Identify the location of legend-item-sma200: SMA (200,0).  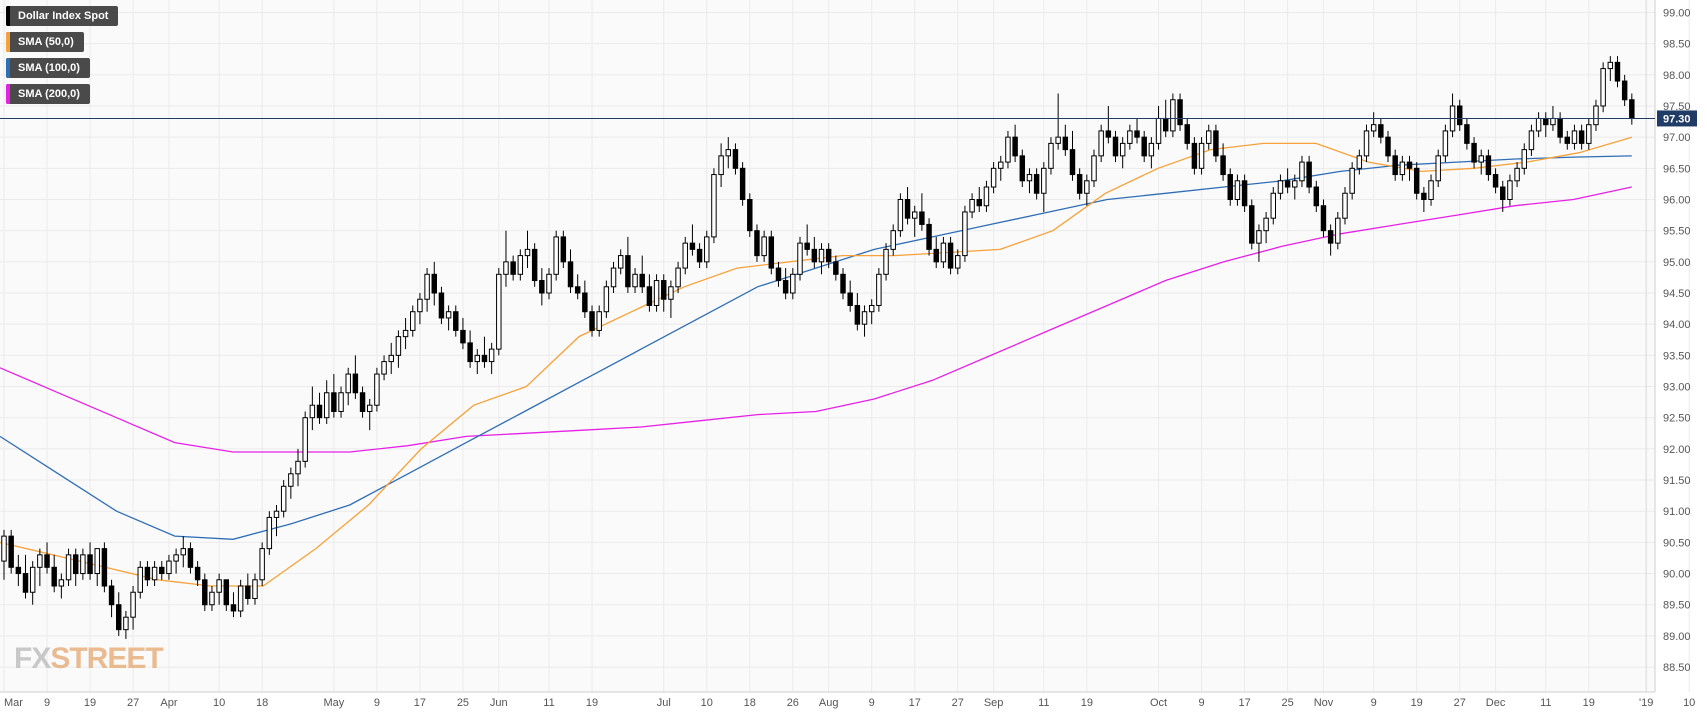
(48, 94).